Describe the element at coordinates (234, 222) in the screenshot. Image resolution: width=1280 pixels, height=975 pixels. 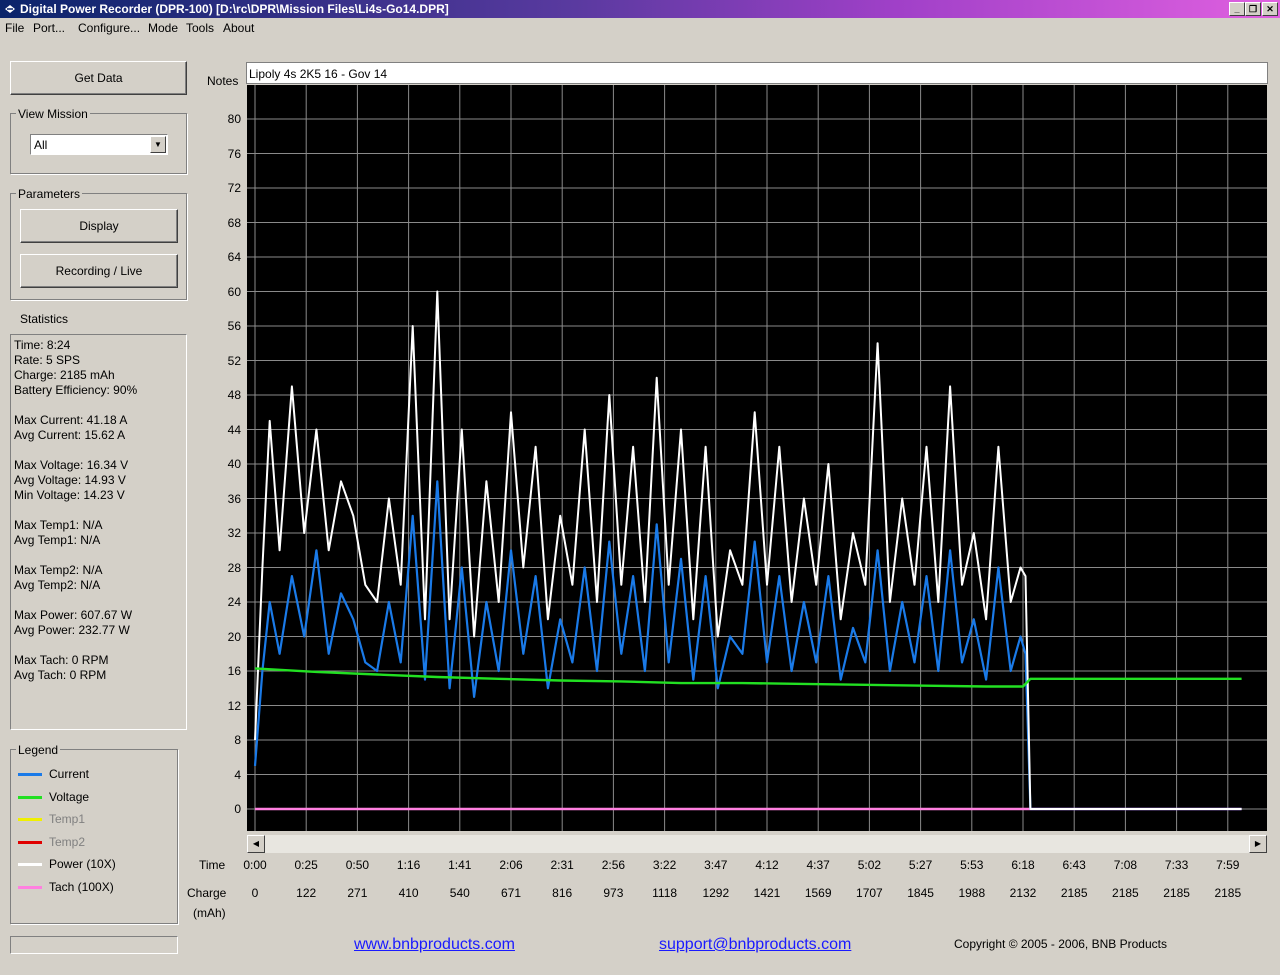
I see `y-tick-label: 68` at that location.